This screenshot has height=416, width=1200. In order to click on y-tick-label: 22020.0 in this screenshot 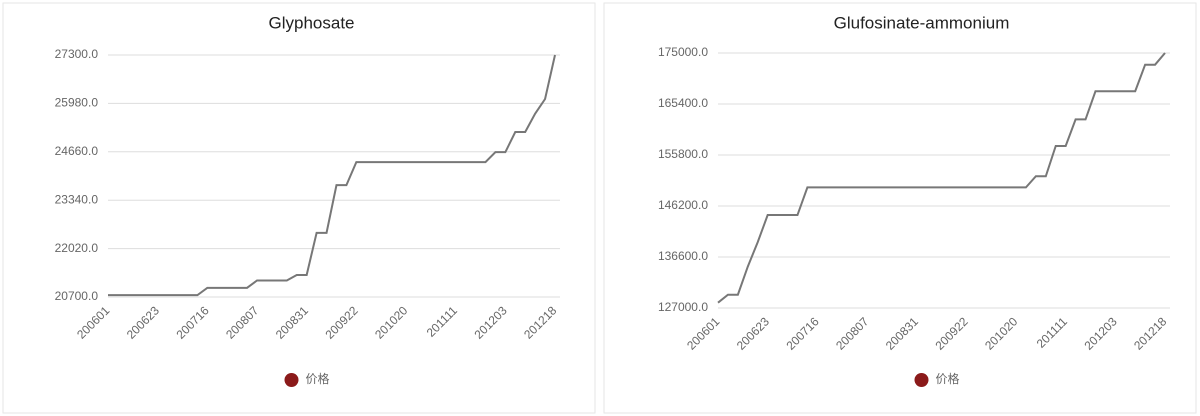, I will do `click(77, 248)`.